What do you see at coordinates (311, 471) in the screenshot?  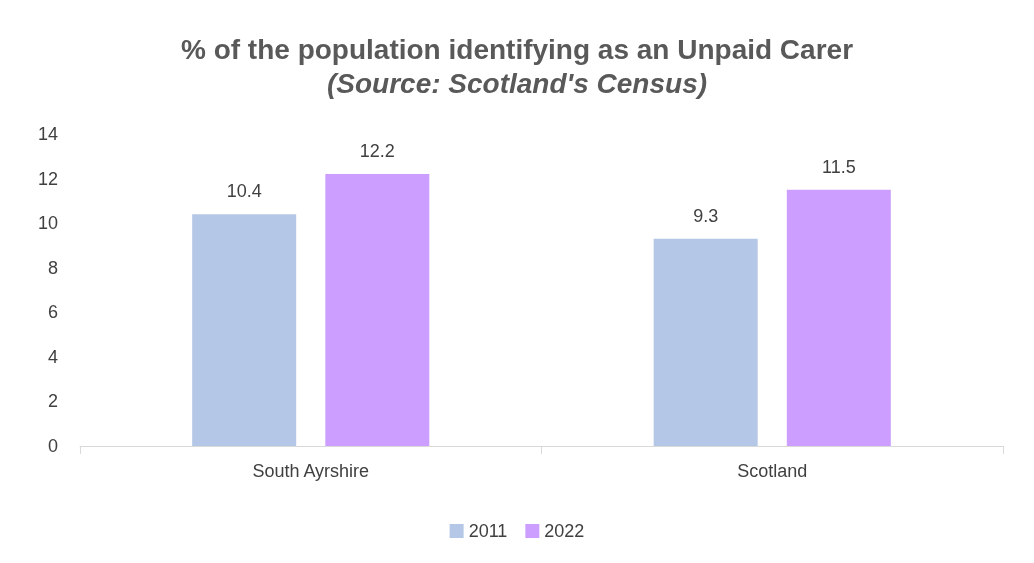 I see `x-tick-label: South Ayrshire` at bounding box center [311, 471].